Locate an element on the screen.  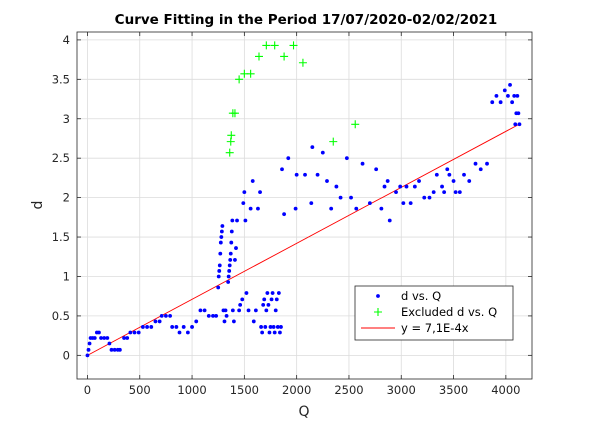
legend-marker-dot is located at coordinates (378, 296).